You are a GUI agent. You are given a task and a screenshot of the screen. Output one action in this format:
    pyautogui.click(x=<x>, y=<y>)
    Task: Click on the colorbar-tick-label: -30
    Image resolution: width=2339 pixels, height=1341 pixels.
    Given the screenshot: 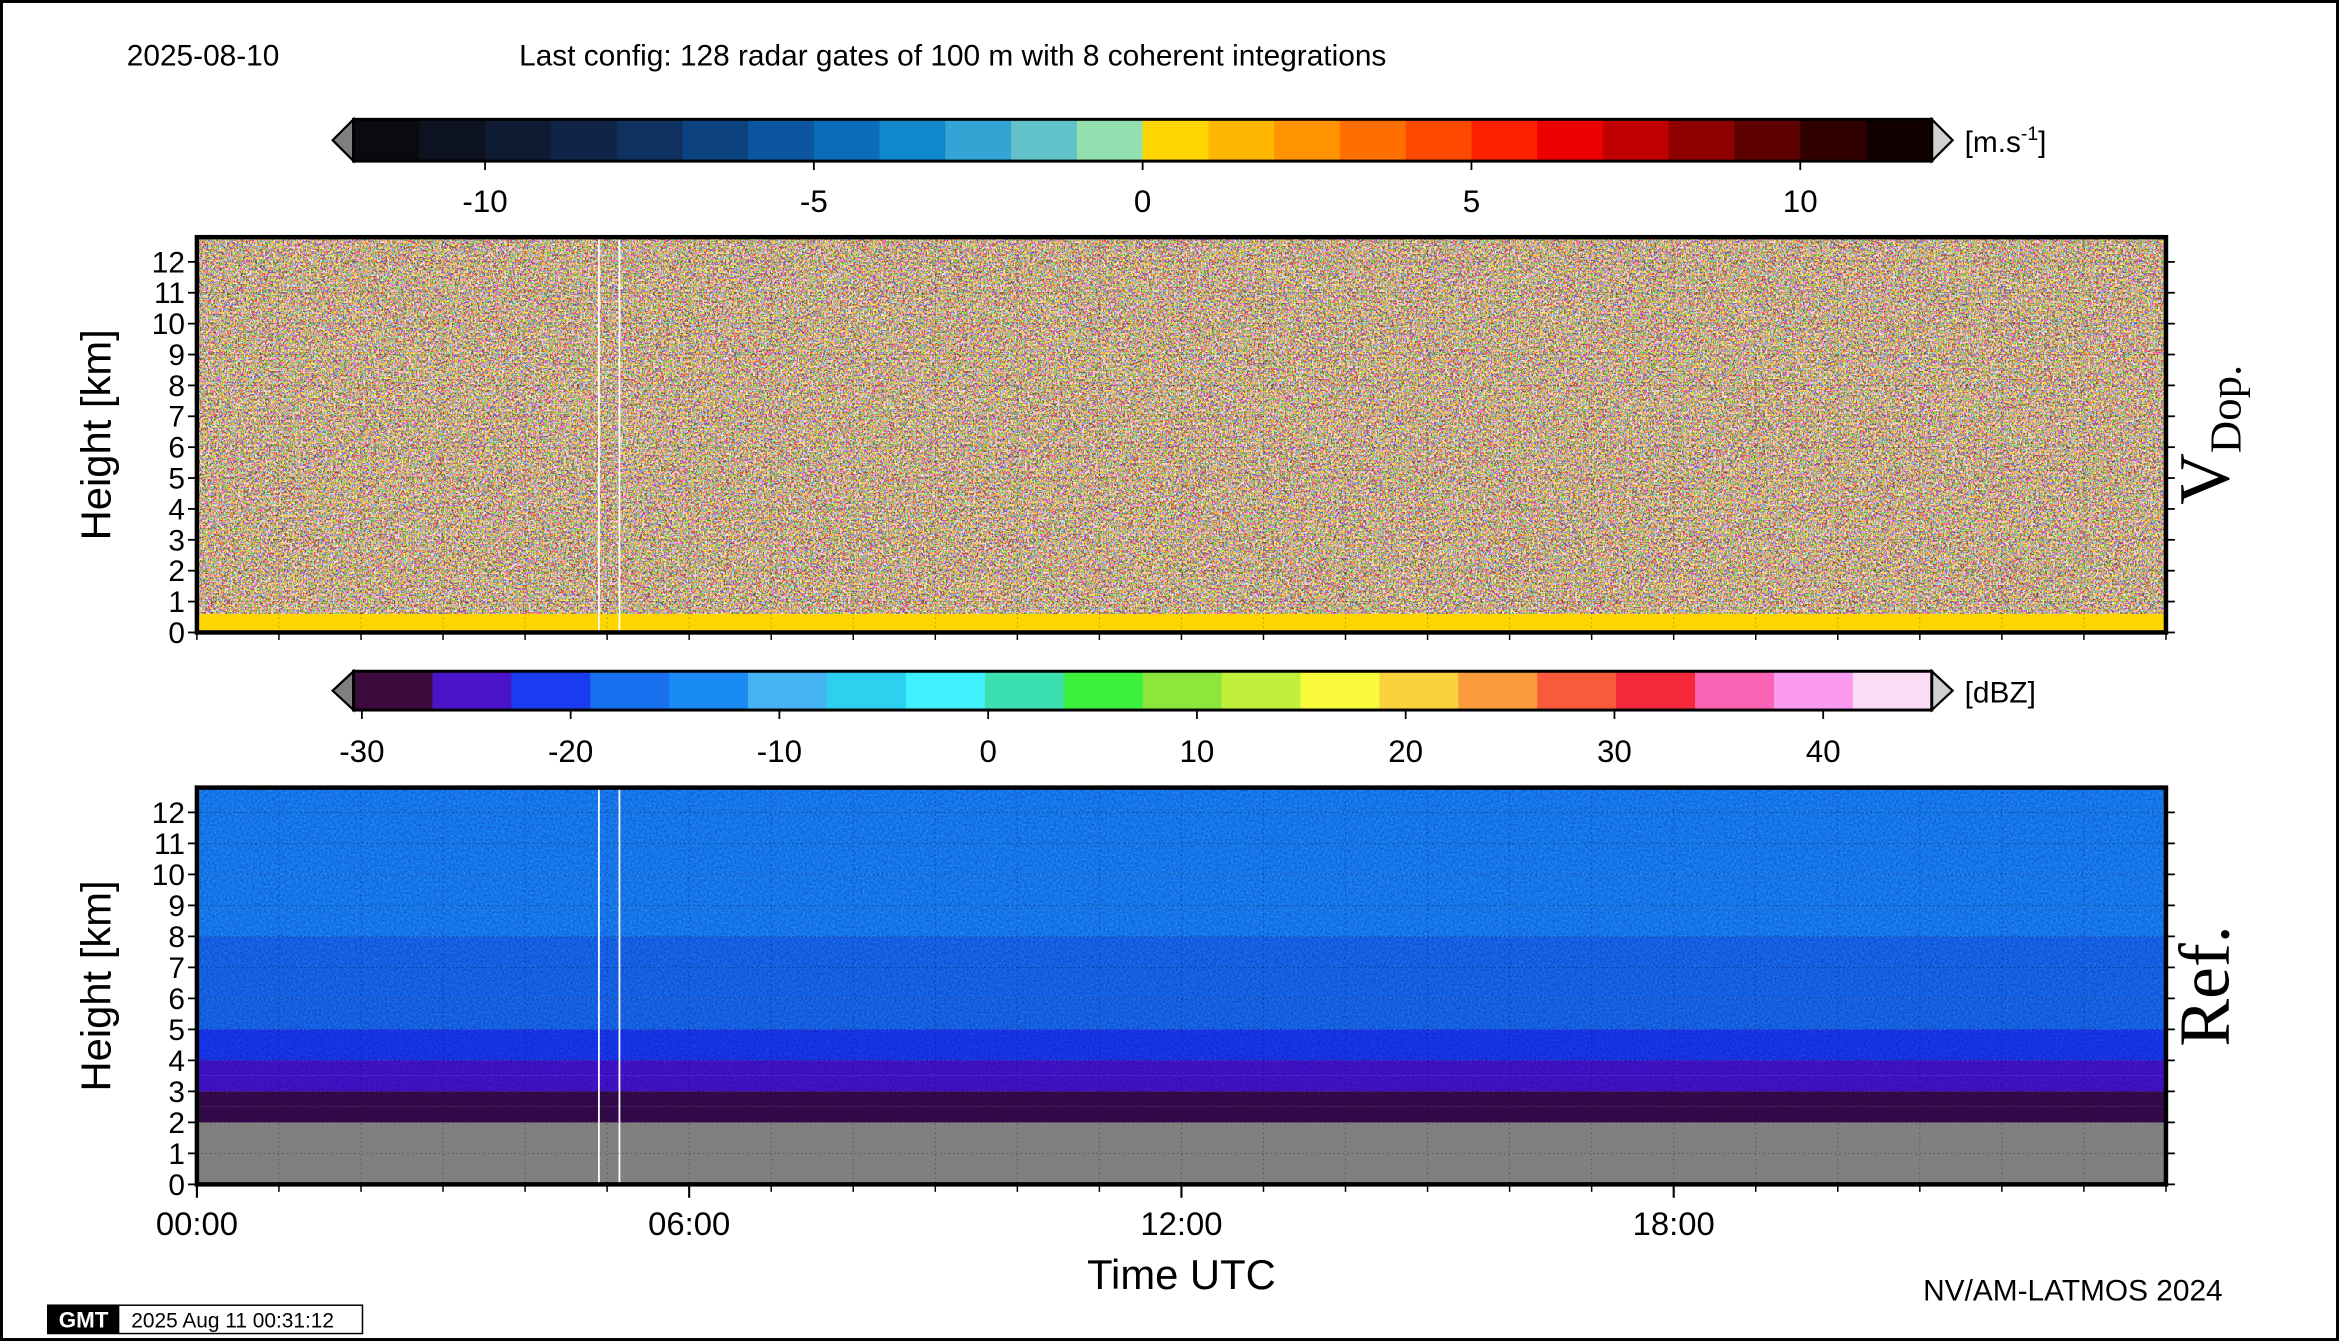 What is the action you would take?
    pyautogui.click(x=361, y=751)
    